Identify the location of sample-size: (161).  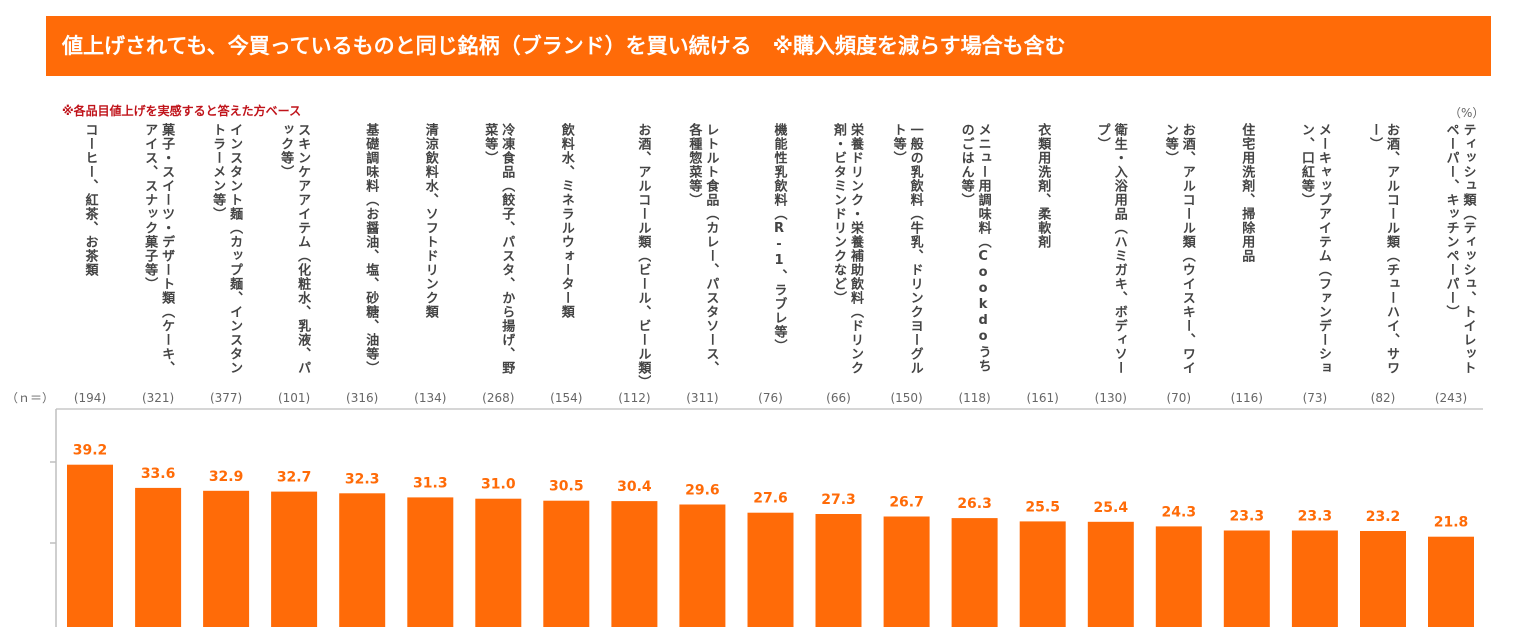
(1042, 398).